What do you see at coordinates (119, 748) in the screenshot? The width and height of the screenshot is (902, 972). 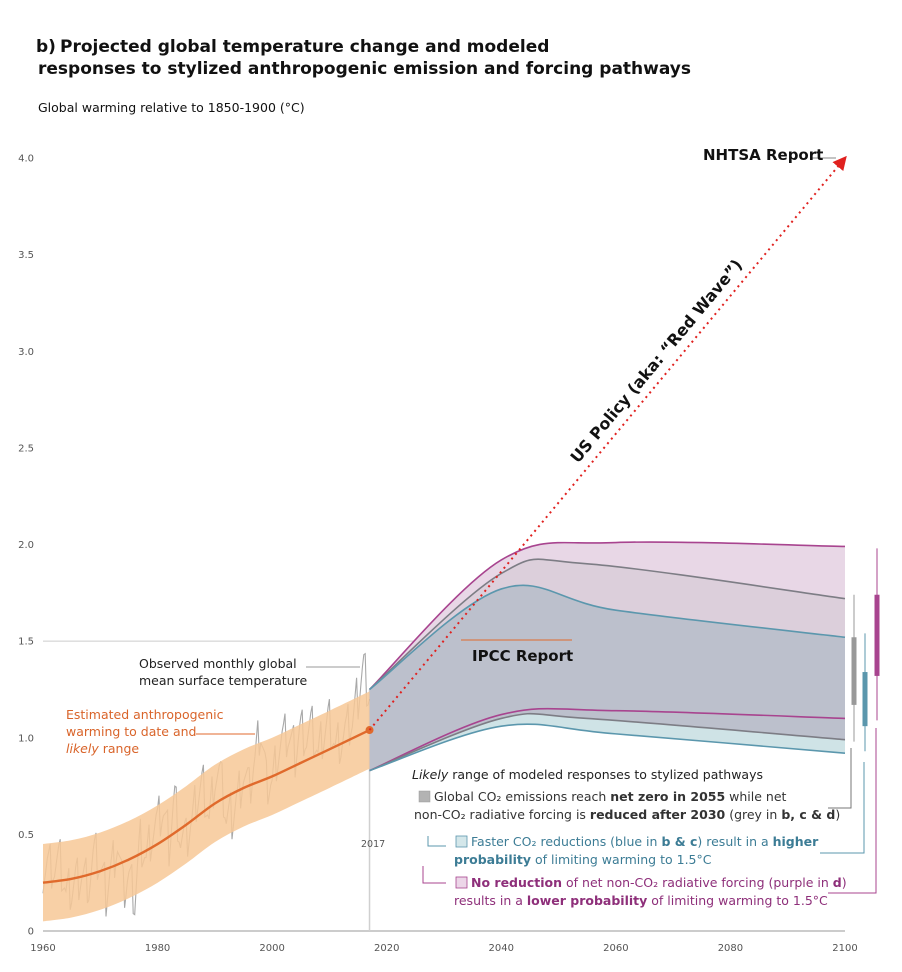 I see `anthro-label-range: range` at bounding box center [119, 748].